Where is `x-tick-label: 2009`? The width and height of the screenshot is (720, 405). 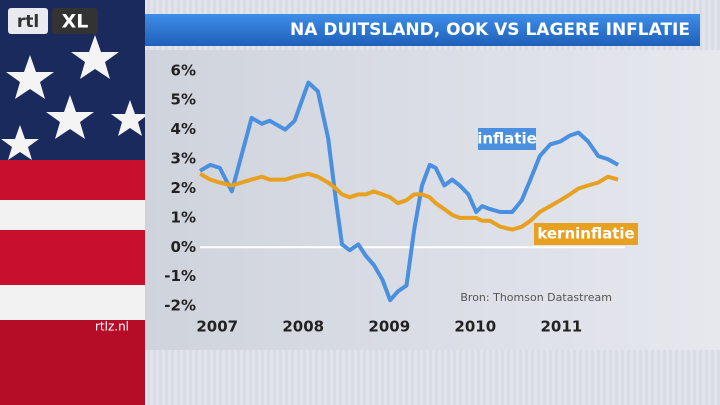 x-tick-label: 2009 is located at coordinates (389, 327).